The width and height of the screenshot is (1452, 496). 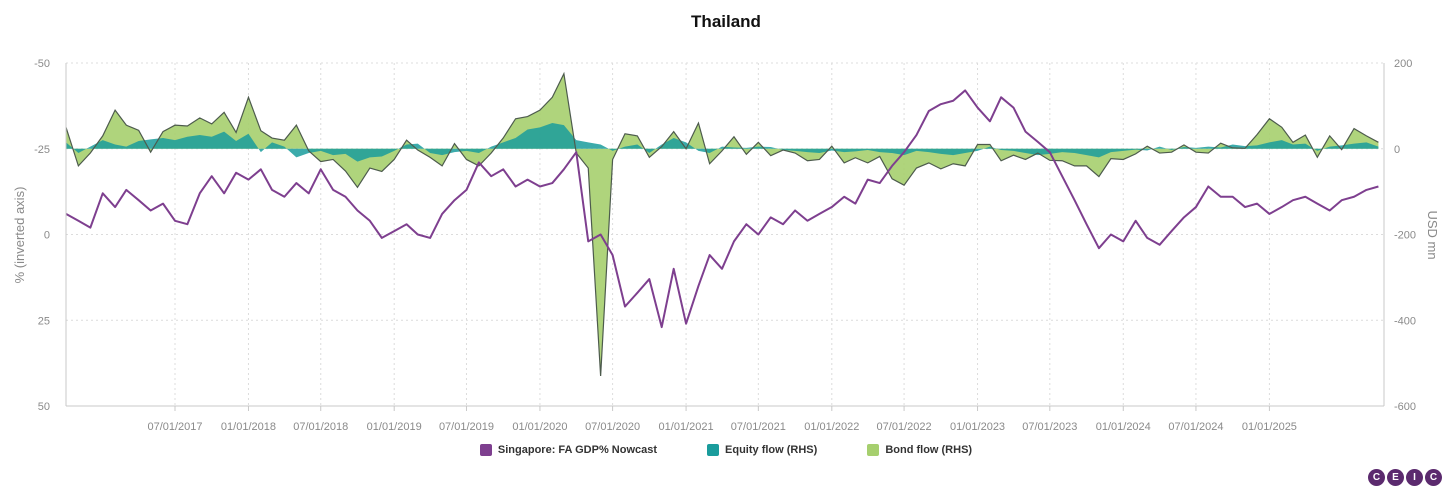 I want to click on x-tick-label: 01/01/2025, so click(x=1269, y=427).